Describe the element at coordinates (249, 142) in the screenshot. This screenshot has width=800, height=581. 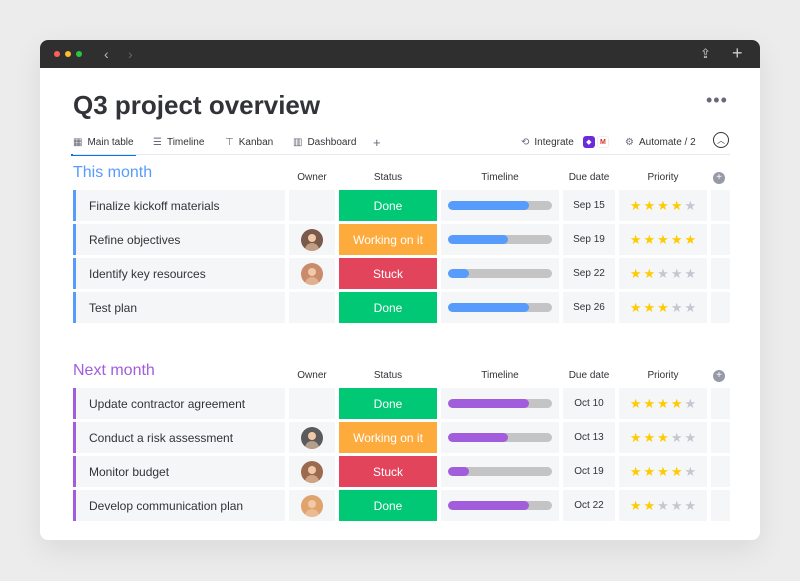
I see `tab-kanban: ⊤ Kanban` at that location.